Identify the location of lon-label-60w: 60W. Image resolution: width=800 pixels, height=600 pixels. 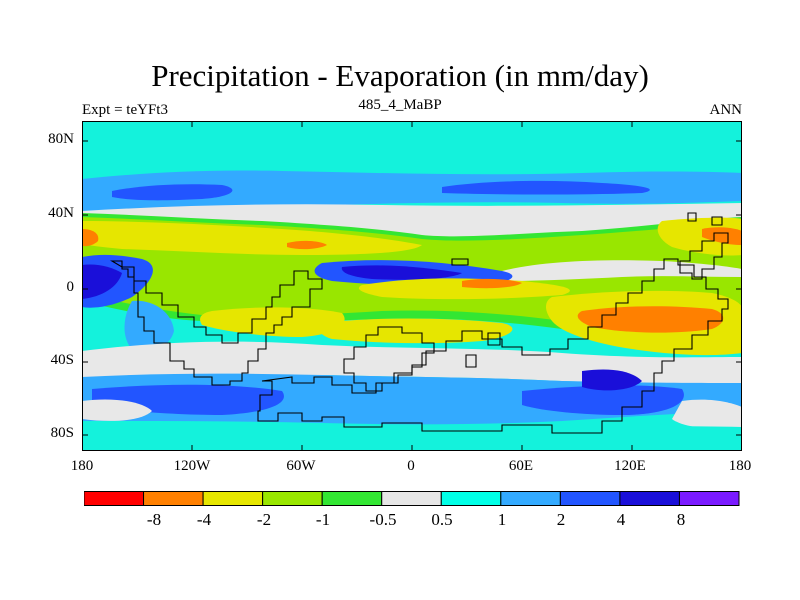
(301, 466).